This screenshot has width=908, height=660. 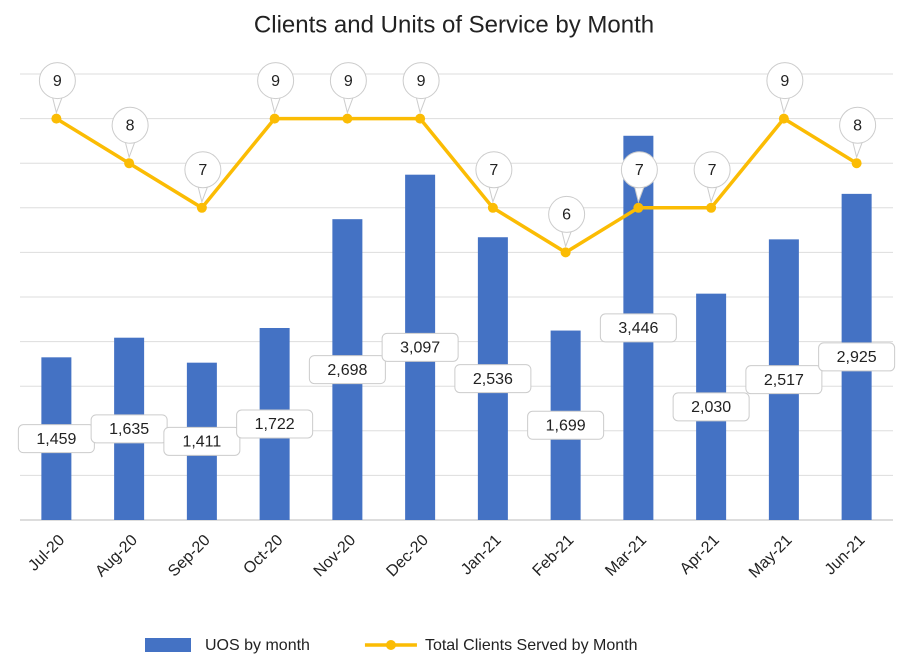 I want to click on x-tick-label: Oct-20, so click(x=263, y=555).